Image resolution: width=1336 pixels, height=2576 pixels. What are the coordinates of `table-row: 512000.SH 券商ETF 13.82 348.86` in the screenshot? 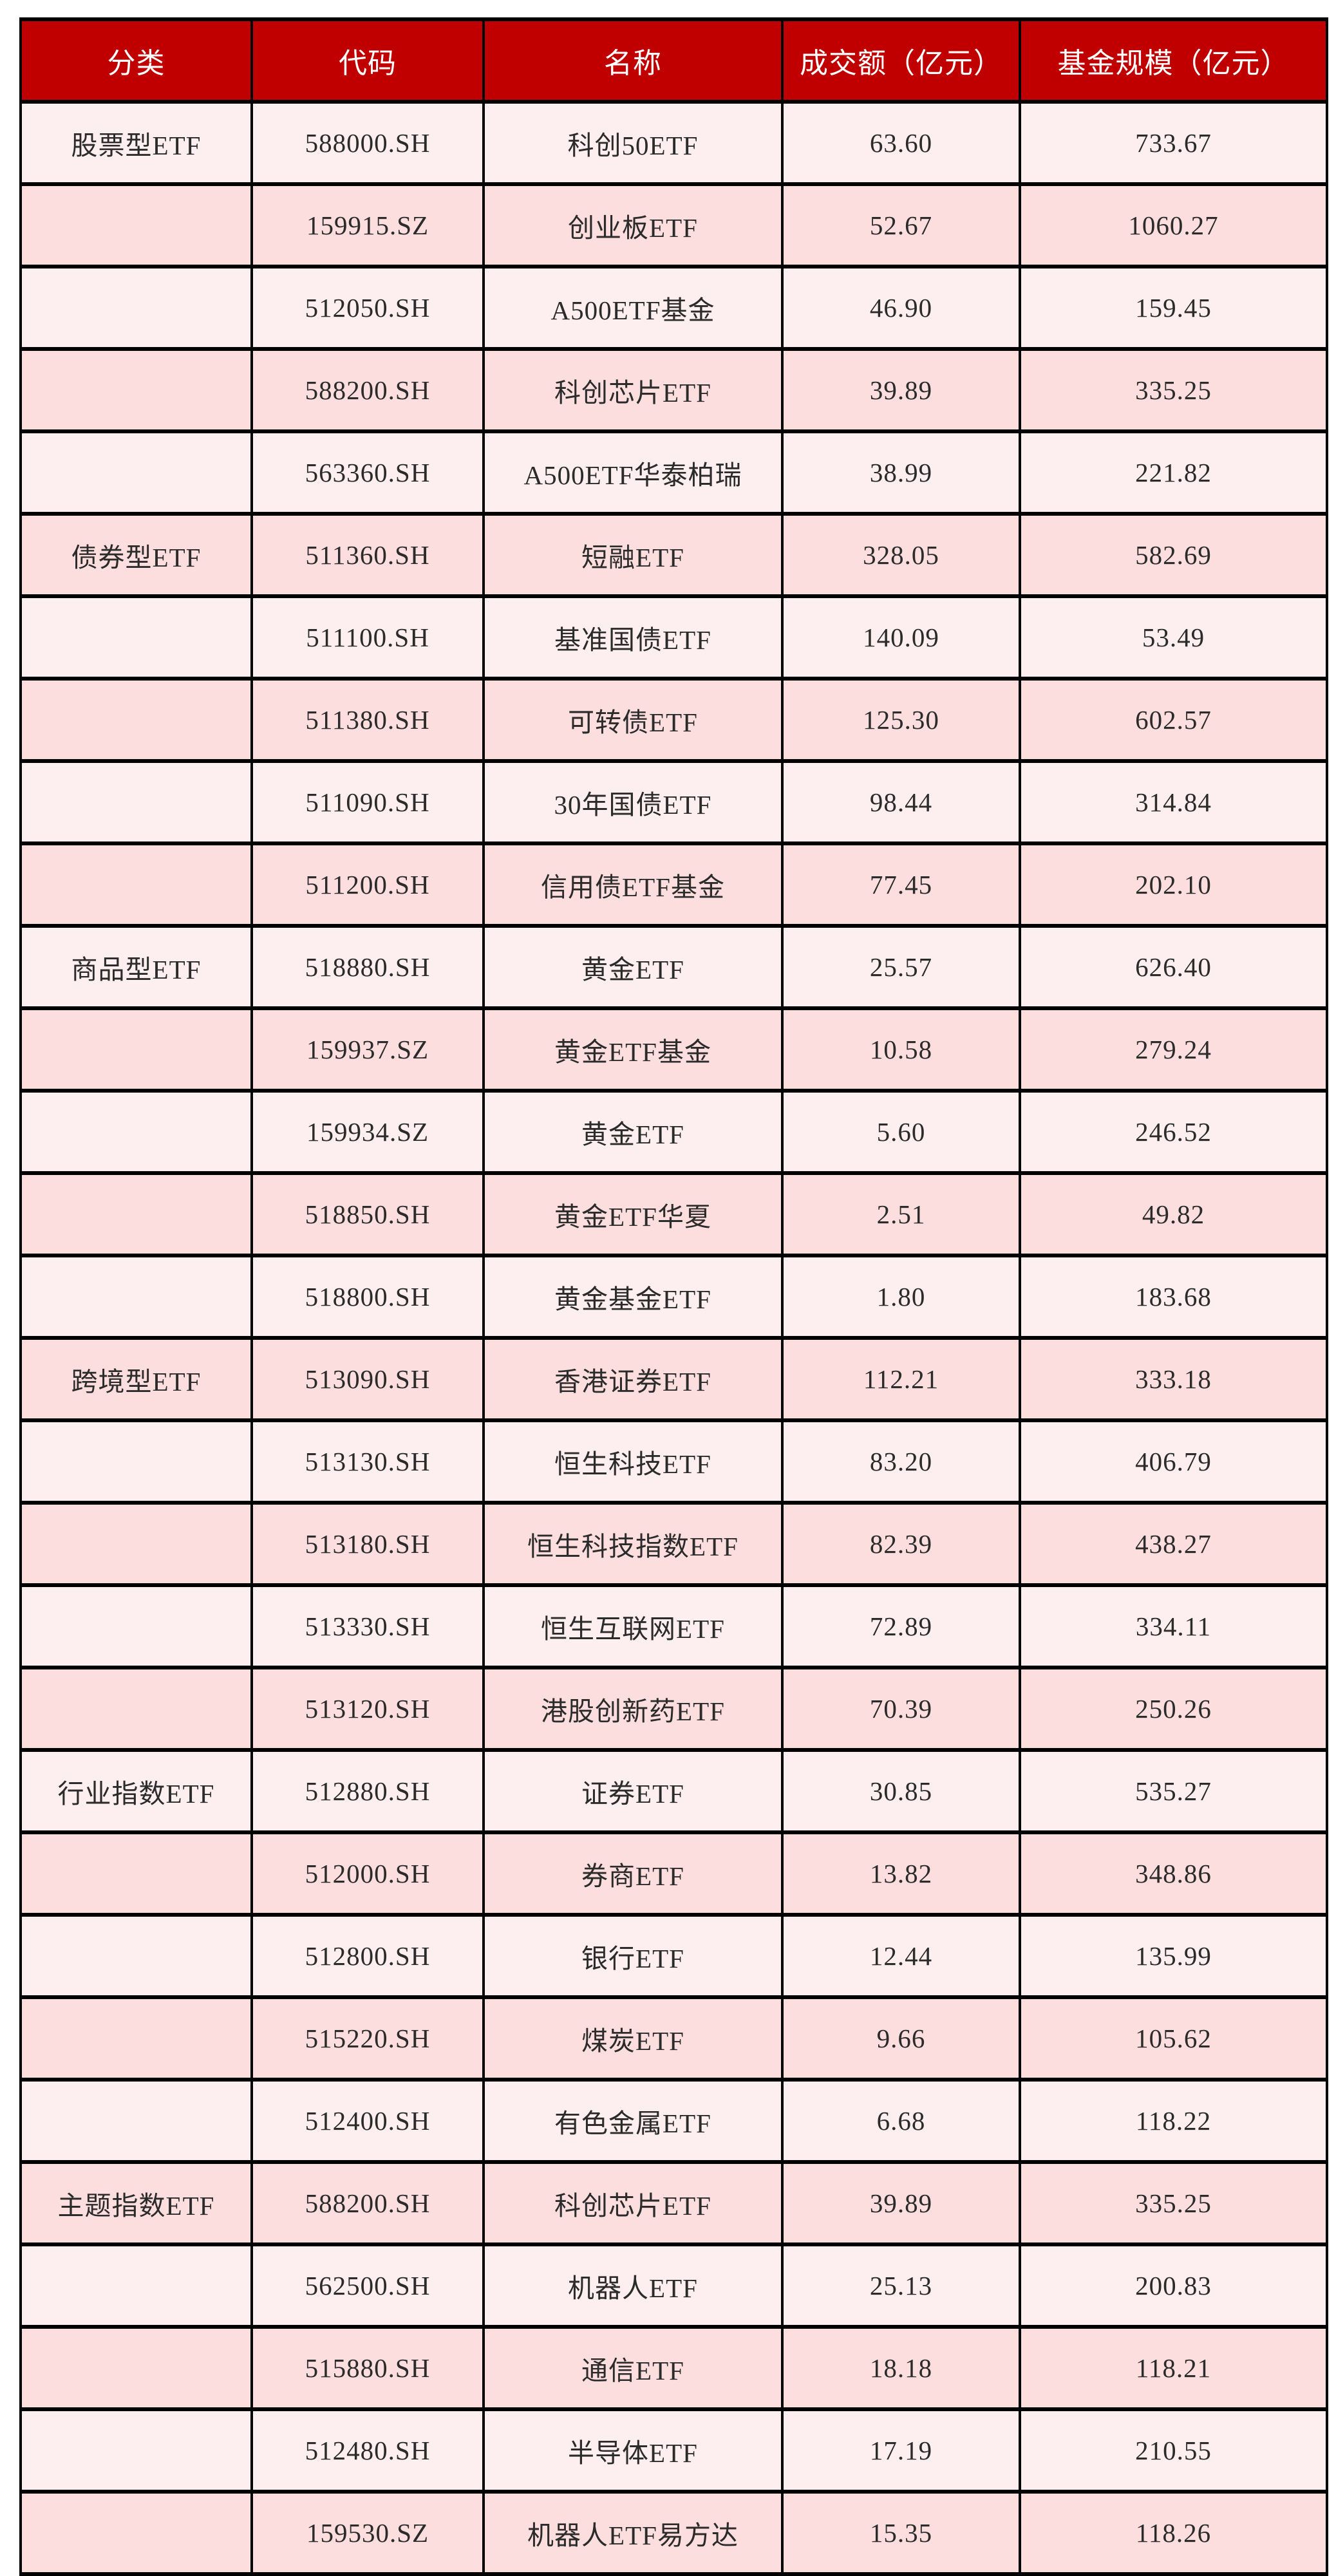 It's located at (673, 1873).